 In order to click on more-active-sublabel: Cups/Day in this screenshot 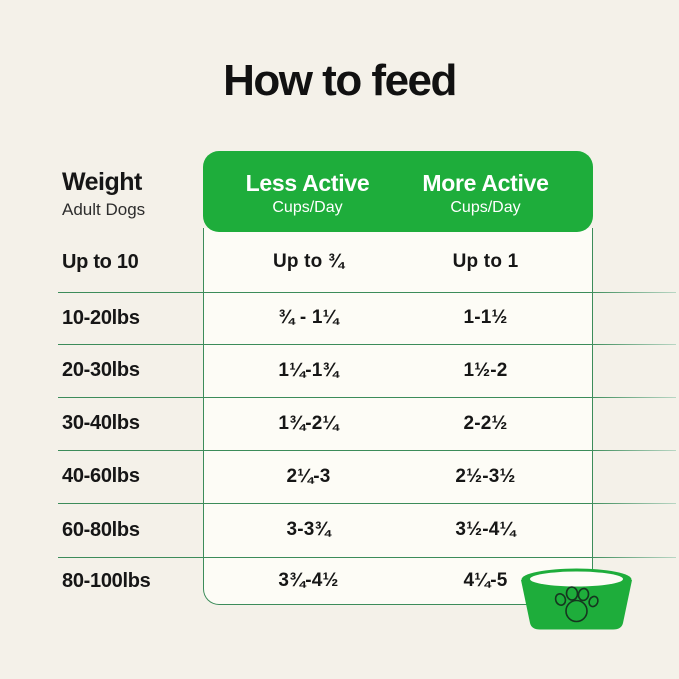, I will do `click(485, 207)`.